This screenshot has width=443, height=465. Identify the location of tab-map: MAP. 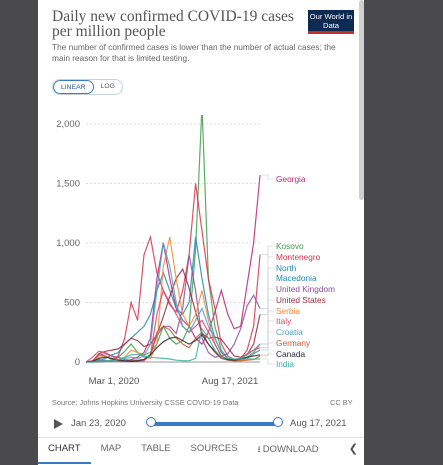
(111, 448).